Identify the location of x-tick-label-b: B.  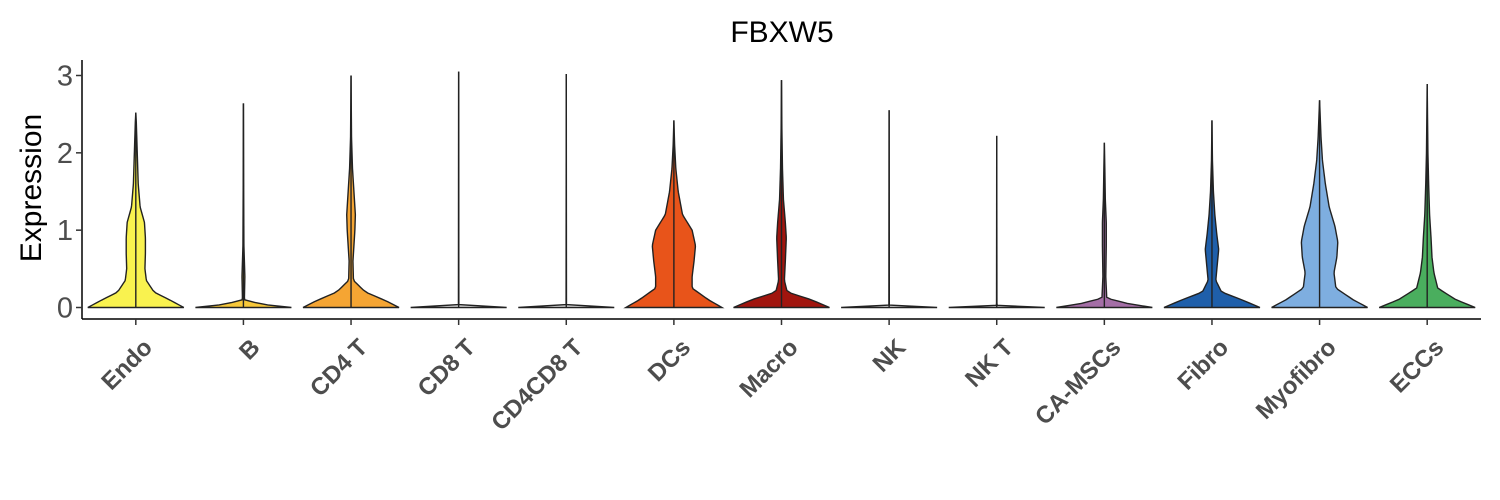
(249, 349).